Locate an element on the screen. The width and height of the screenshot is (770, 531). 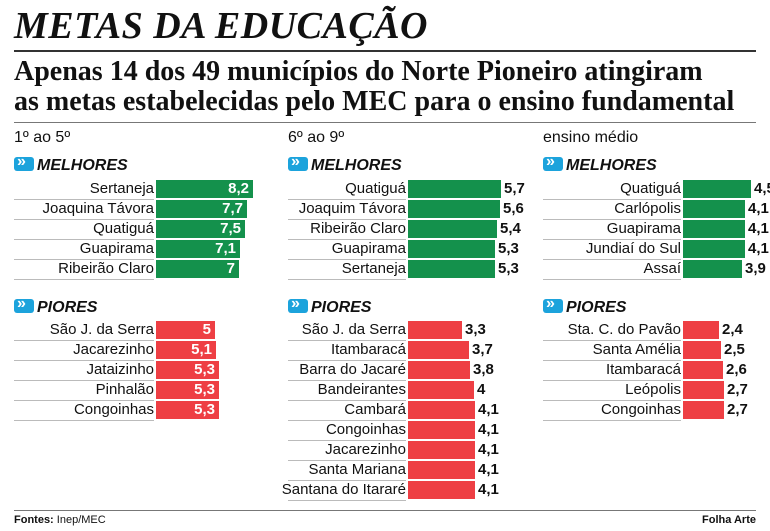
table-row: Jacarezinho is located at coordinates (84, 350).